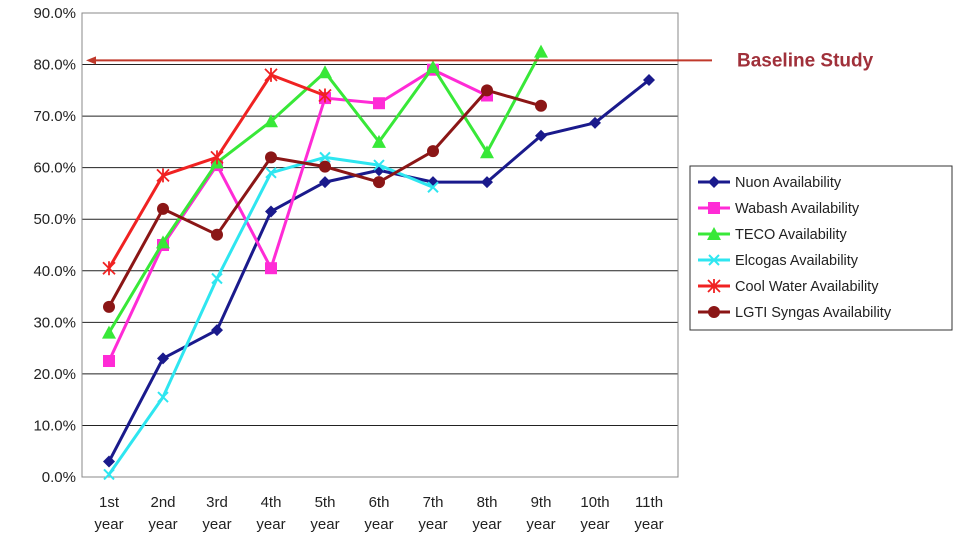 The height and width of the screenshot is (544, 953). What do you see at coordinates (648, 513) in the screenshot?
I see `x-tick-label: 11th year` at bounding box center [648, 513].